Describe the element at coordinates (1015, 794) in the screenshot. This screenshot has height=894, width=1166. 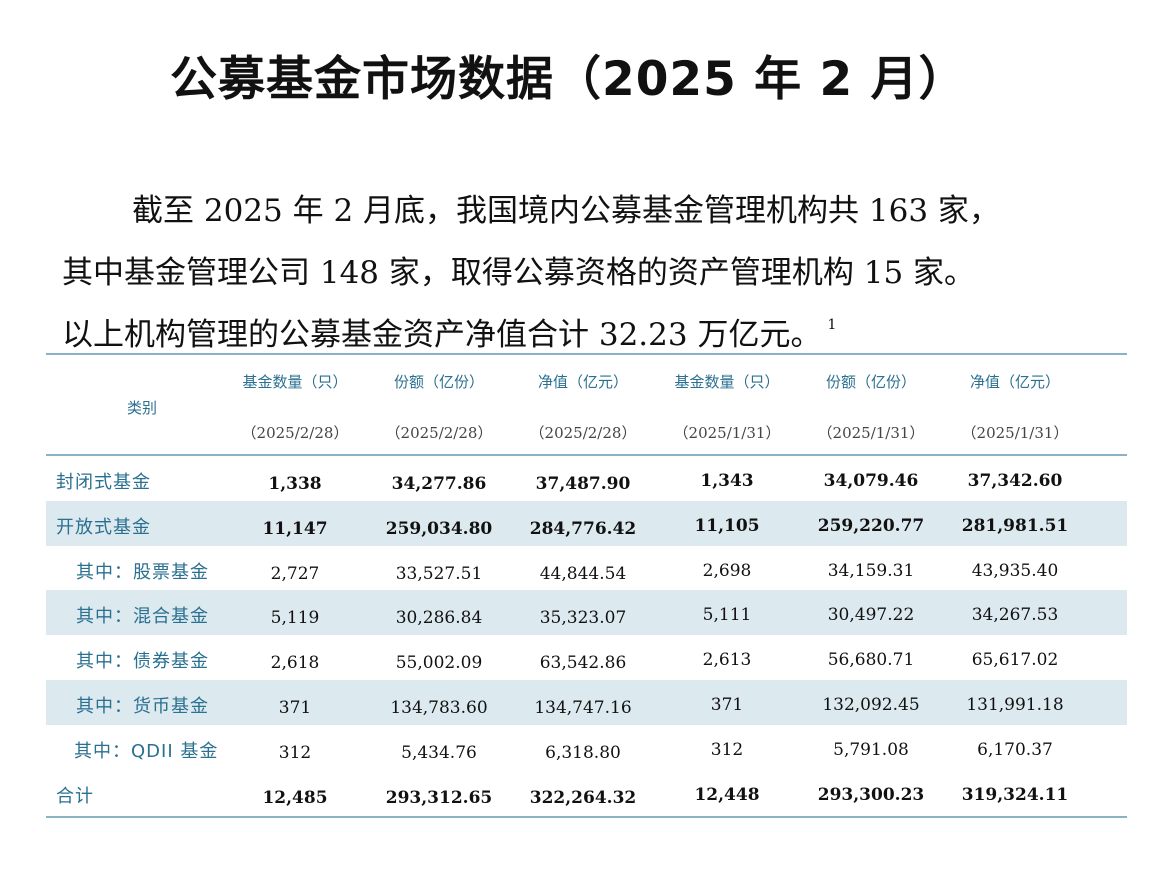
I see `table-cell: 319,324.11` at that location.